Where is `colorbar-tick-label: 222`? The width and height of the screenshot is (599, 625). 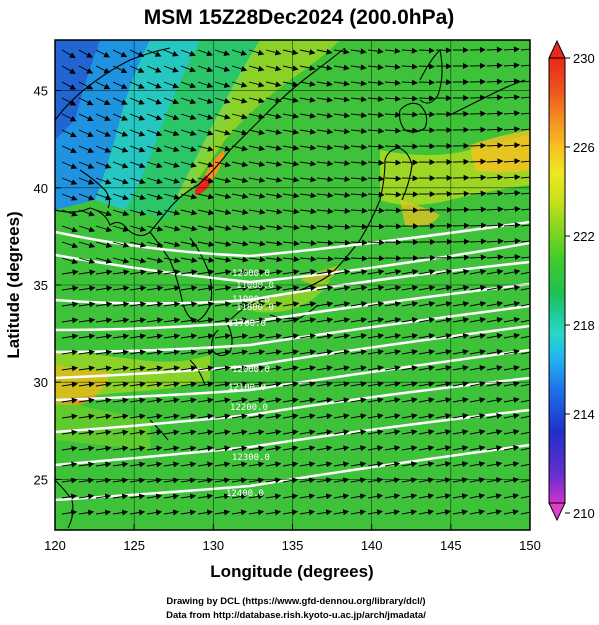
colorbar-tick-label: 222 is located at coordinates (584, 236).